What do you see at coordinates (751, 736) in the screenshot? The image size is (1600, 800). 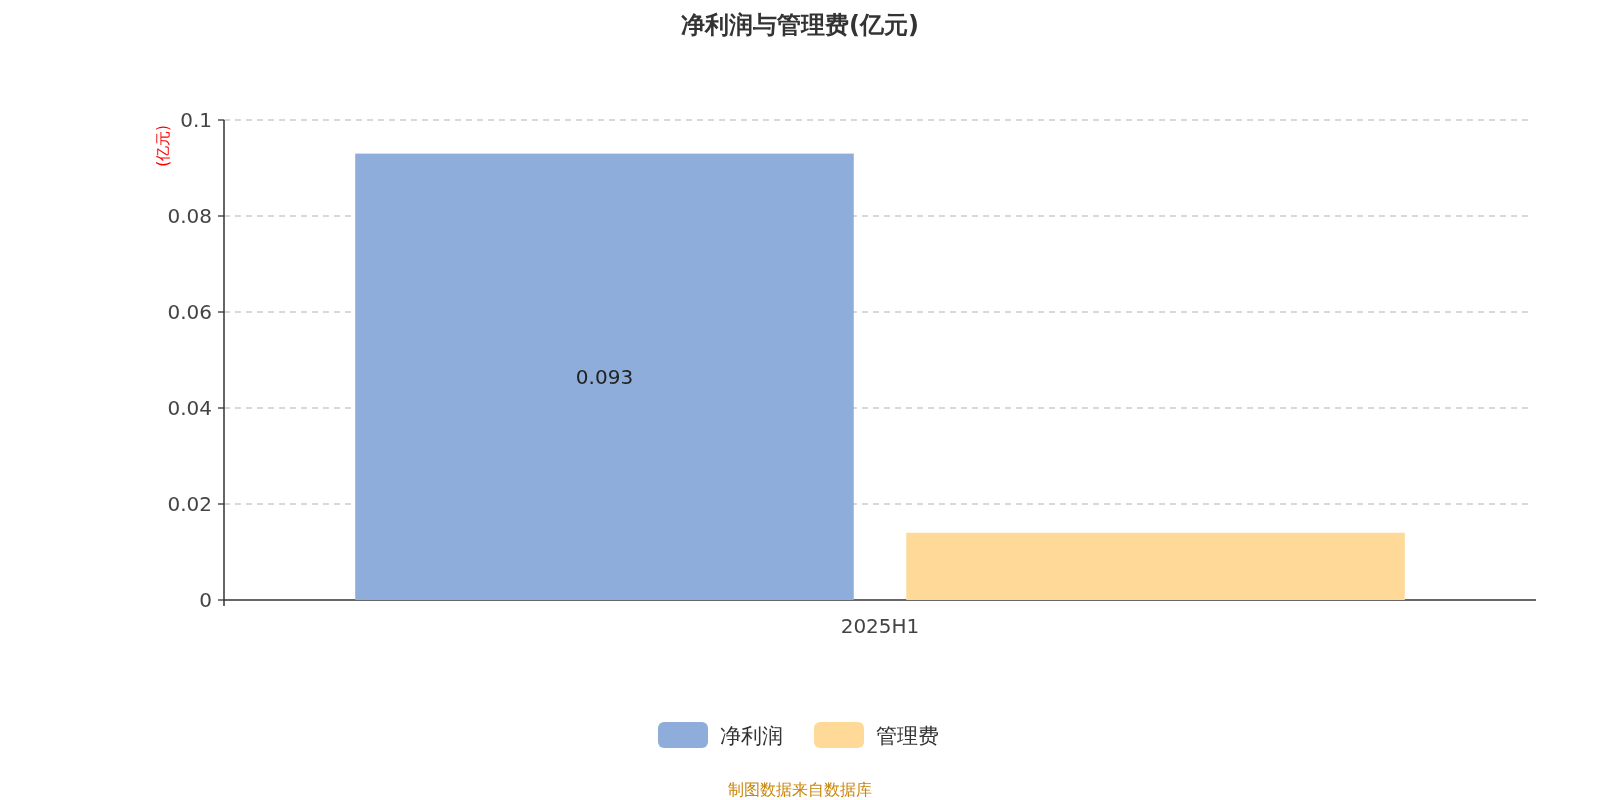 I see `legend-label: 净利润` at bounding box center [751, 736].